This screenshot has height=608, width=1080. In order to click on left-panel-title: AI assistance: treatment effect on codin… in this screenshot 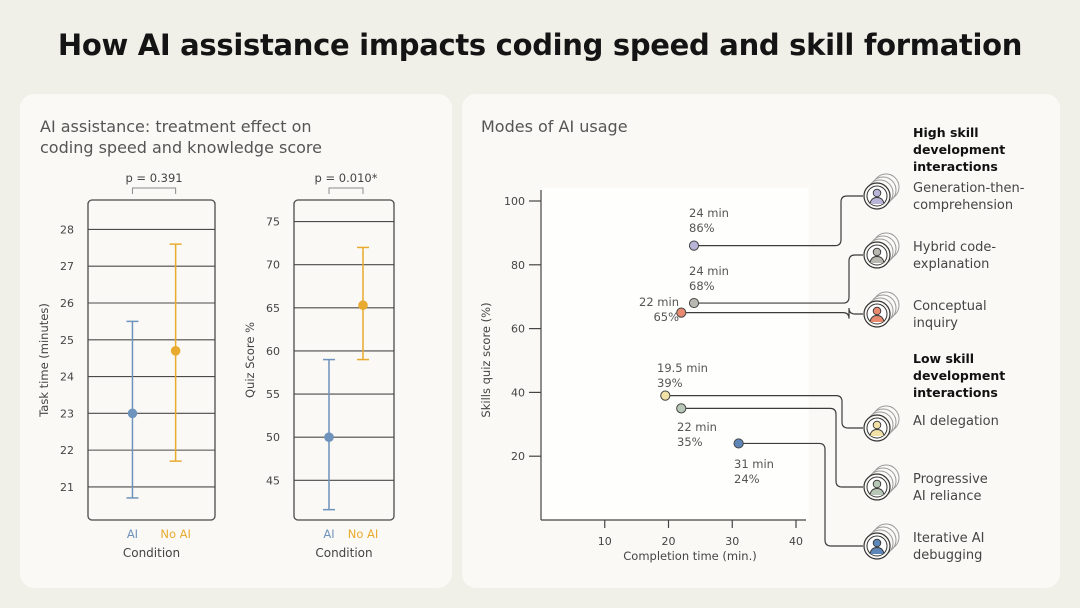, I will do `click(181, 137)`.